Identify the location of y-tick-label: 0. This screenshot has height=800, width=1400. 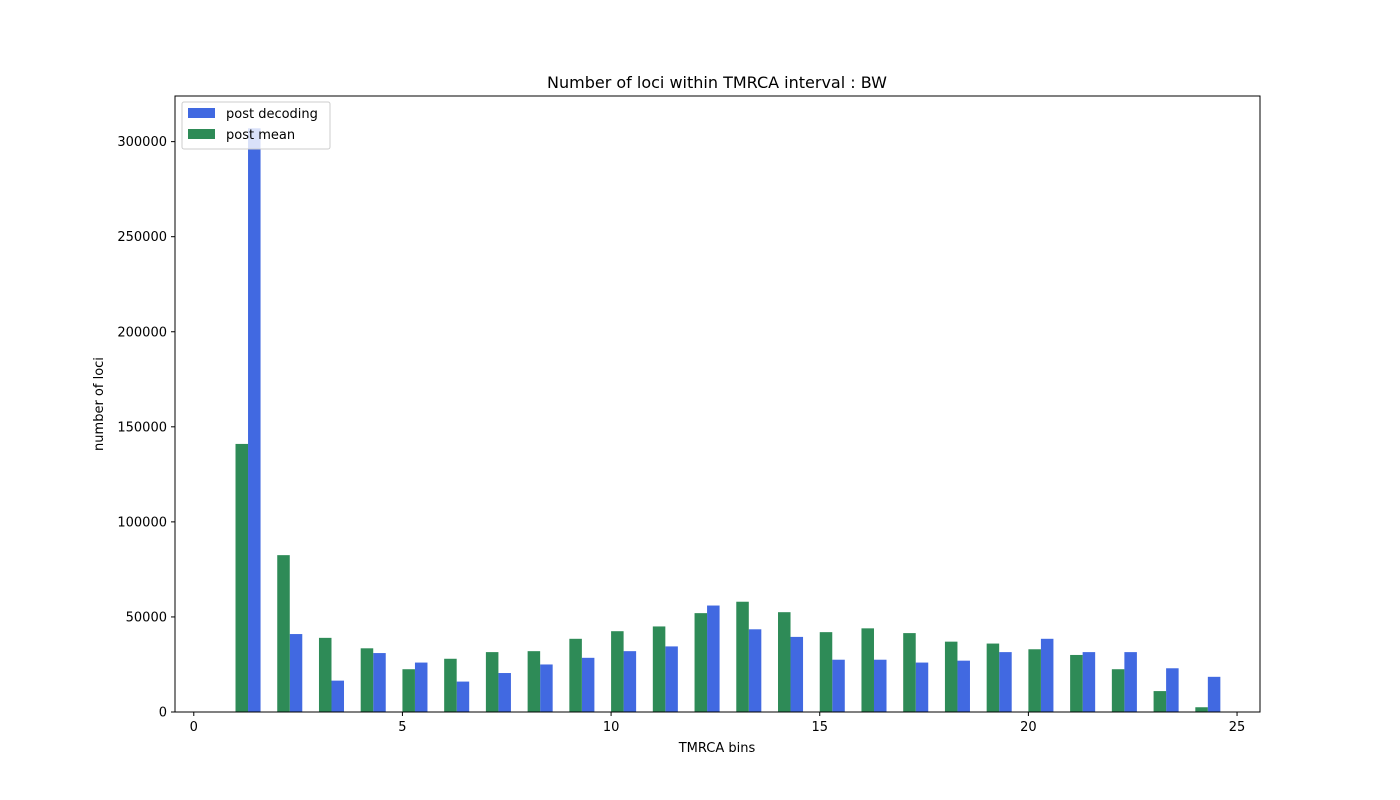
(163, 713).